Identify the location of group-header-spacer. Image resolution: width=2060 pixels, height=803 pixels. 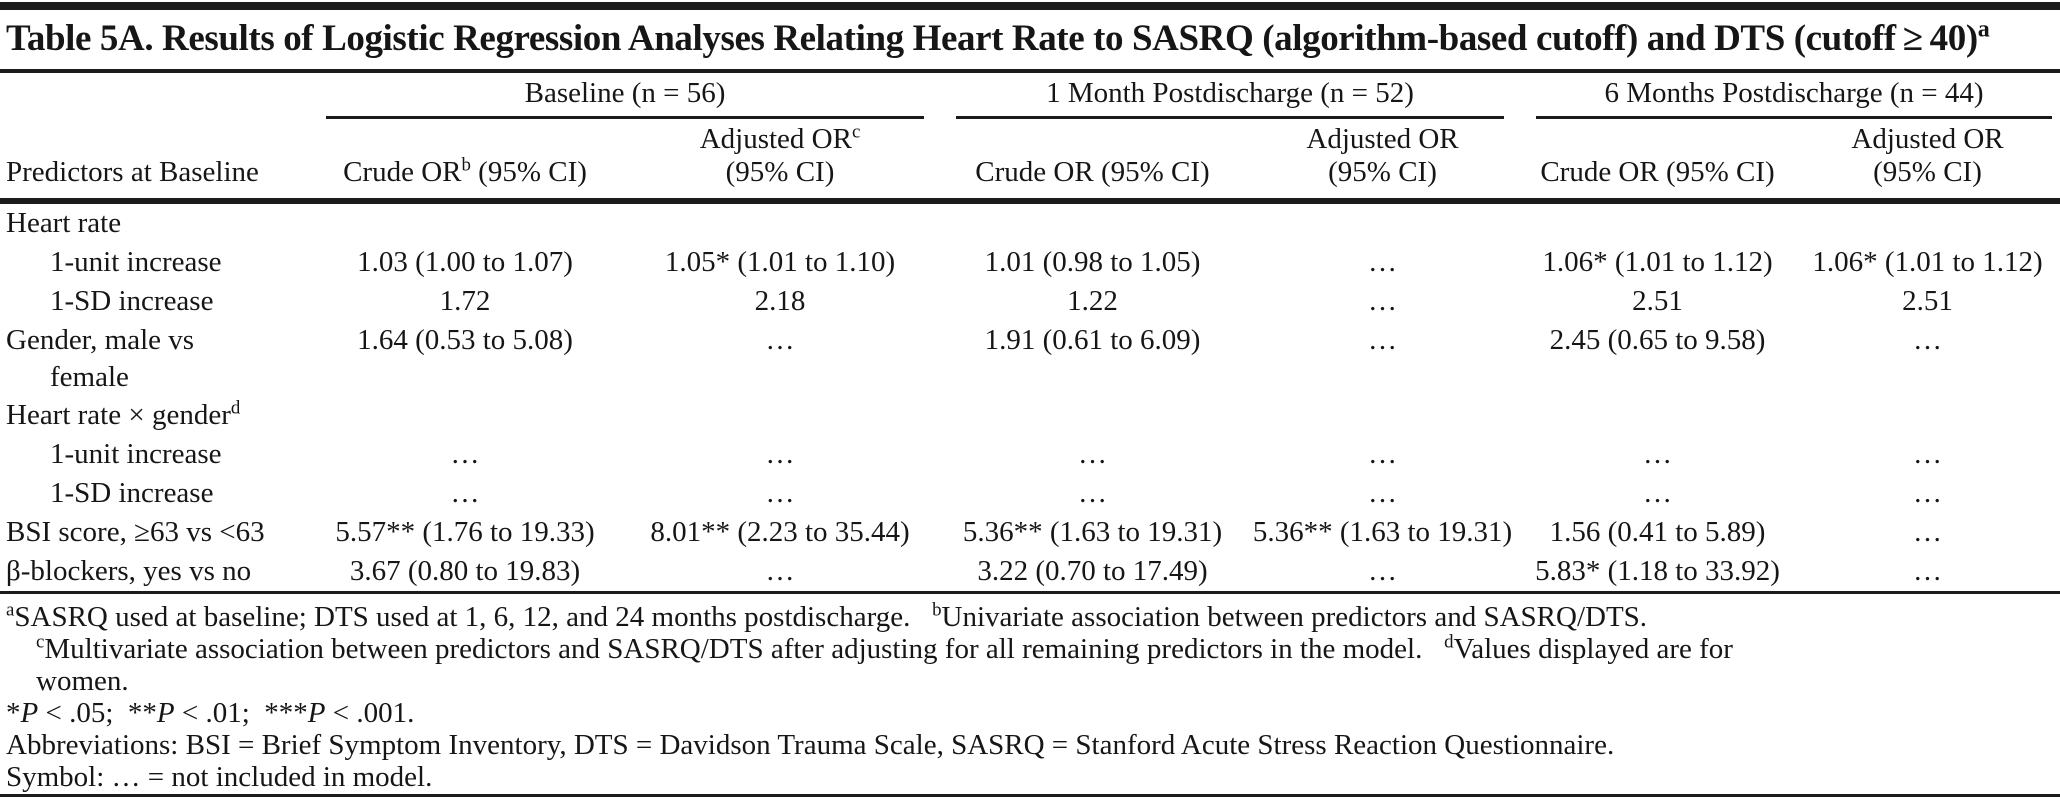
(155, 96).